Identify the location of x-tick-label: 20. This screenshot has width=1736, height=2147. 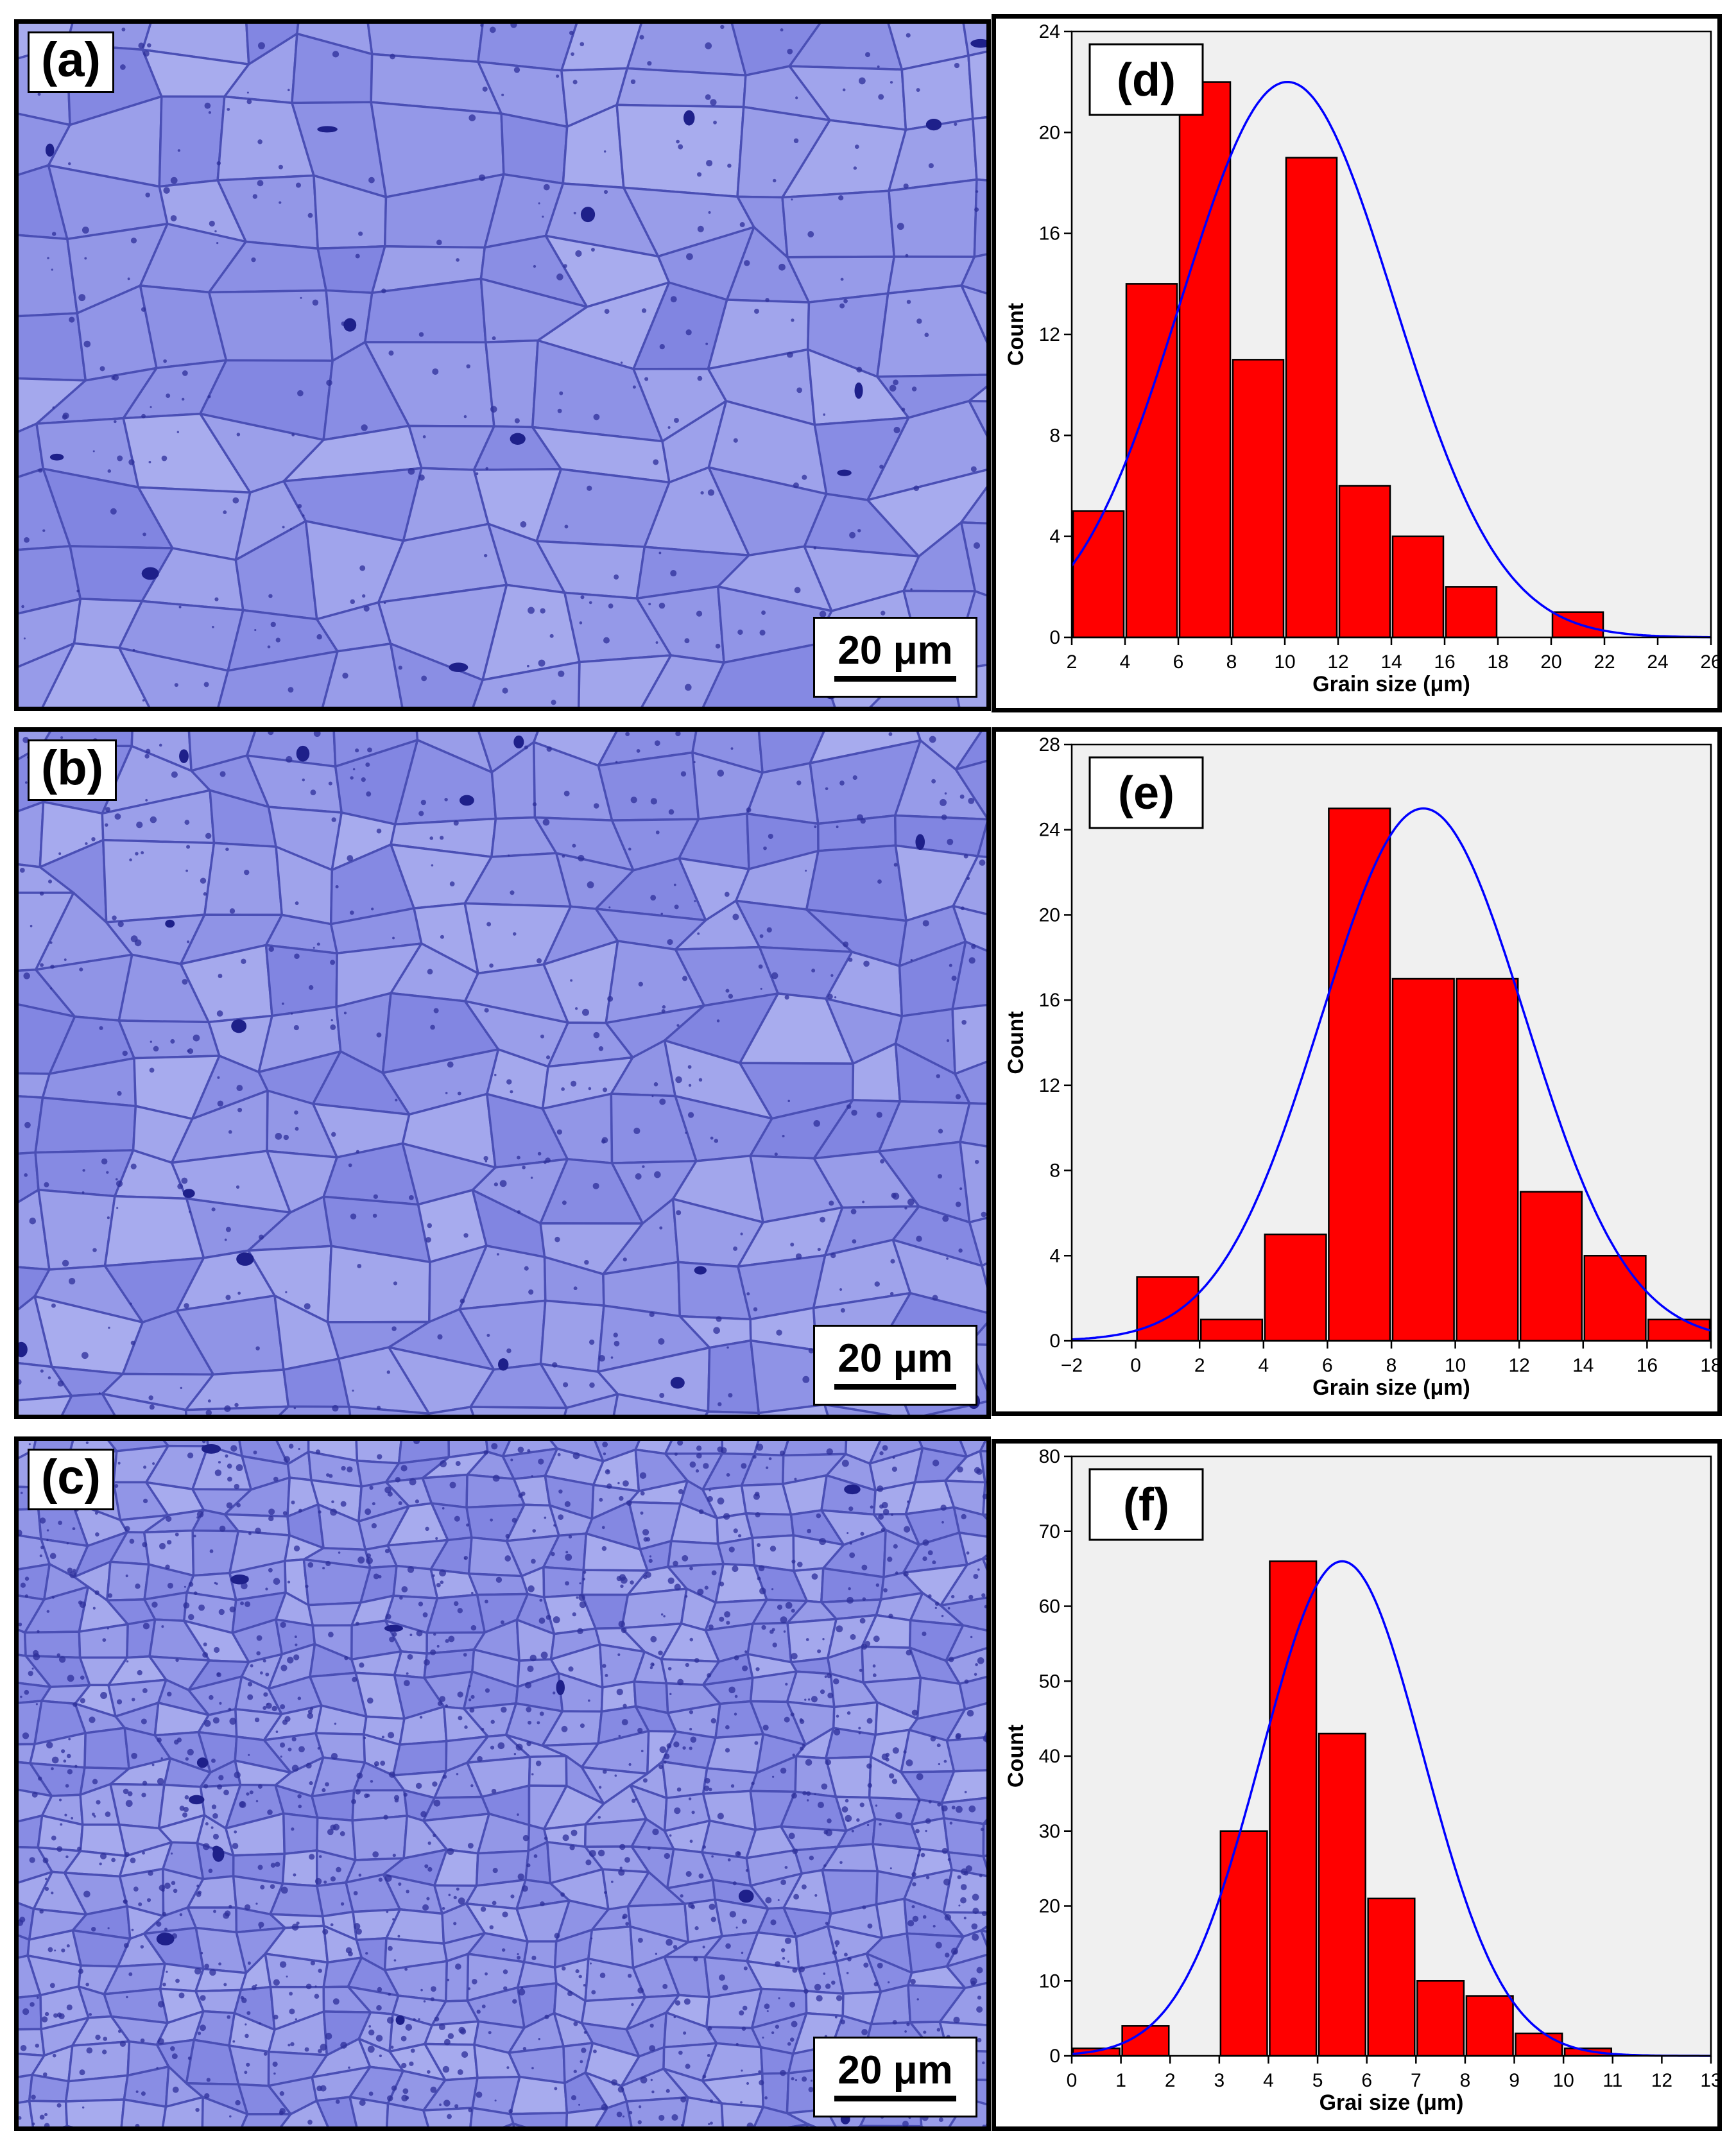
(1550, 662).